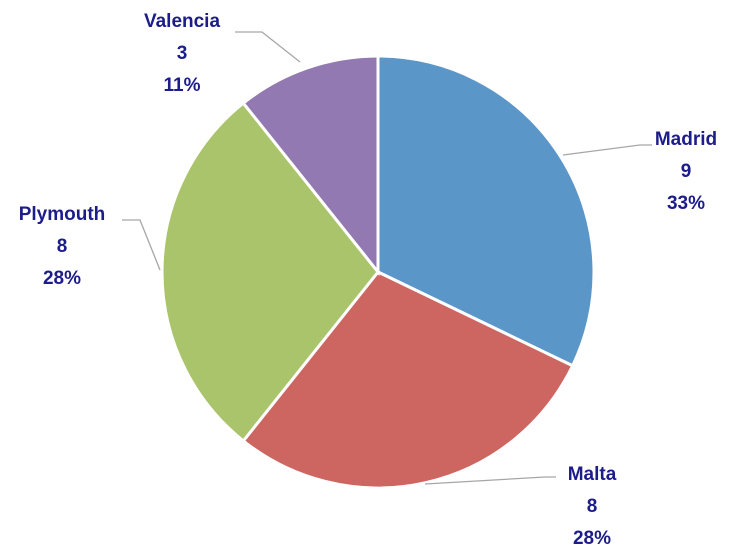 This screenshot has height=549, width=737. I want to click on slice-label-name: Valencia, so click(182, 21).